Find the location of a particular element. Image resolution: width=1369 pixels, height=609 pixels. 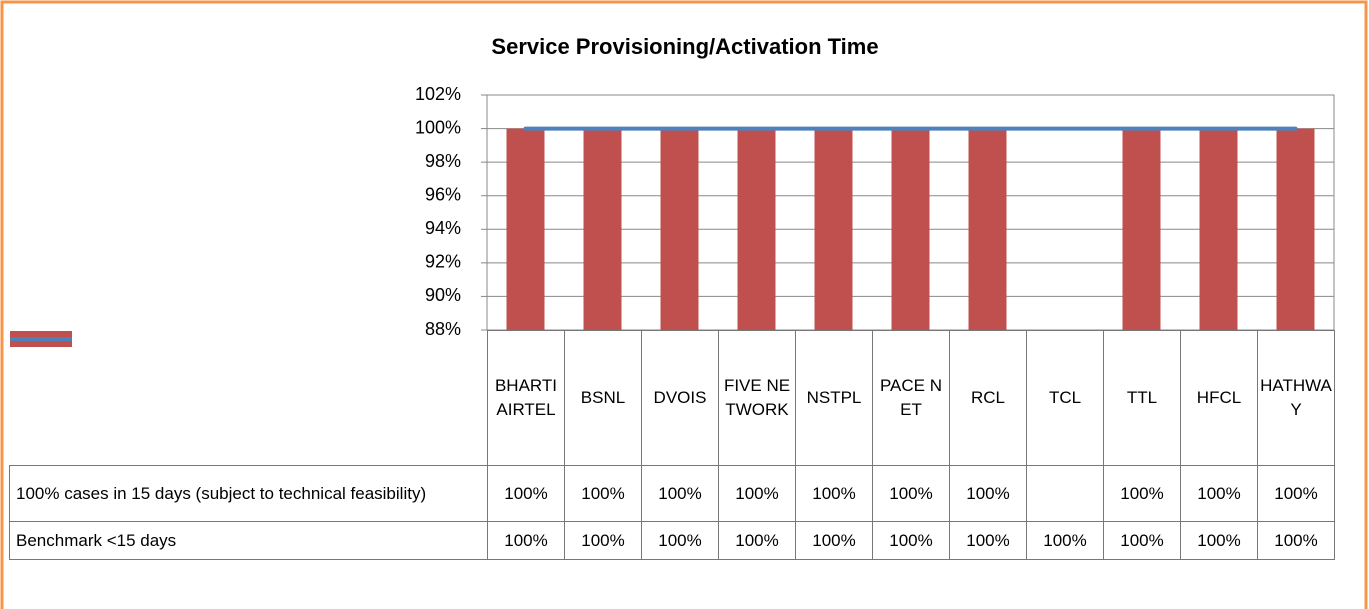

x-tick-label: DVOIS is located at coordinates (680, 398).